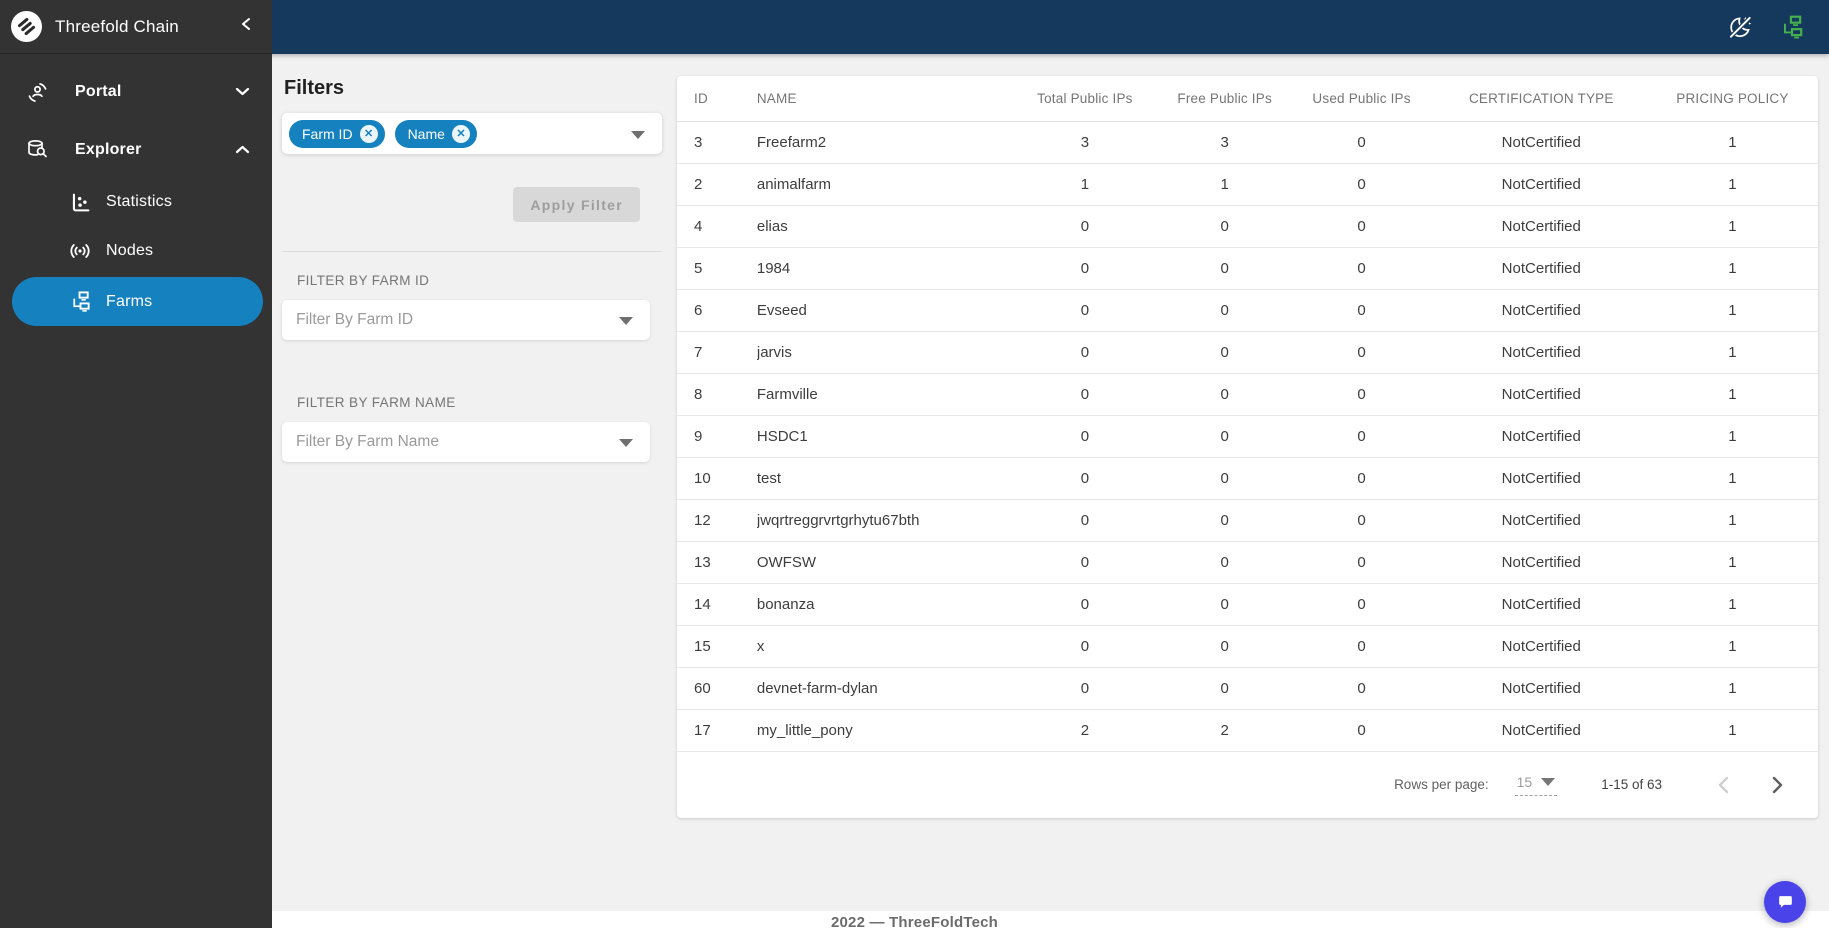 The width and height of the screenshot is (1829, 928). Describe the element at coordinates (882, 646) in the screenshot. I see `cell-name: x` at that location.